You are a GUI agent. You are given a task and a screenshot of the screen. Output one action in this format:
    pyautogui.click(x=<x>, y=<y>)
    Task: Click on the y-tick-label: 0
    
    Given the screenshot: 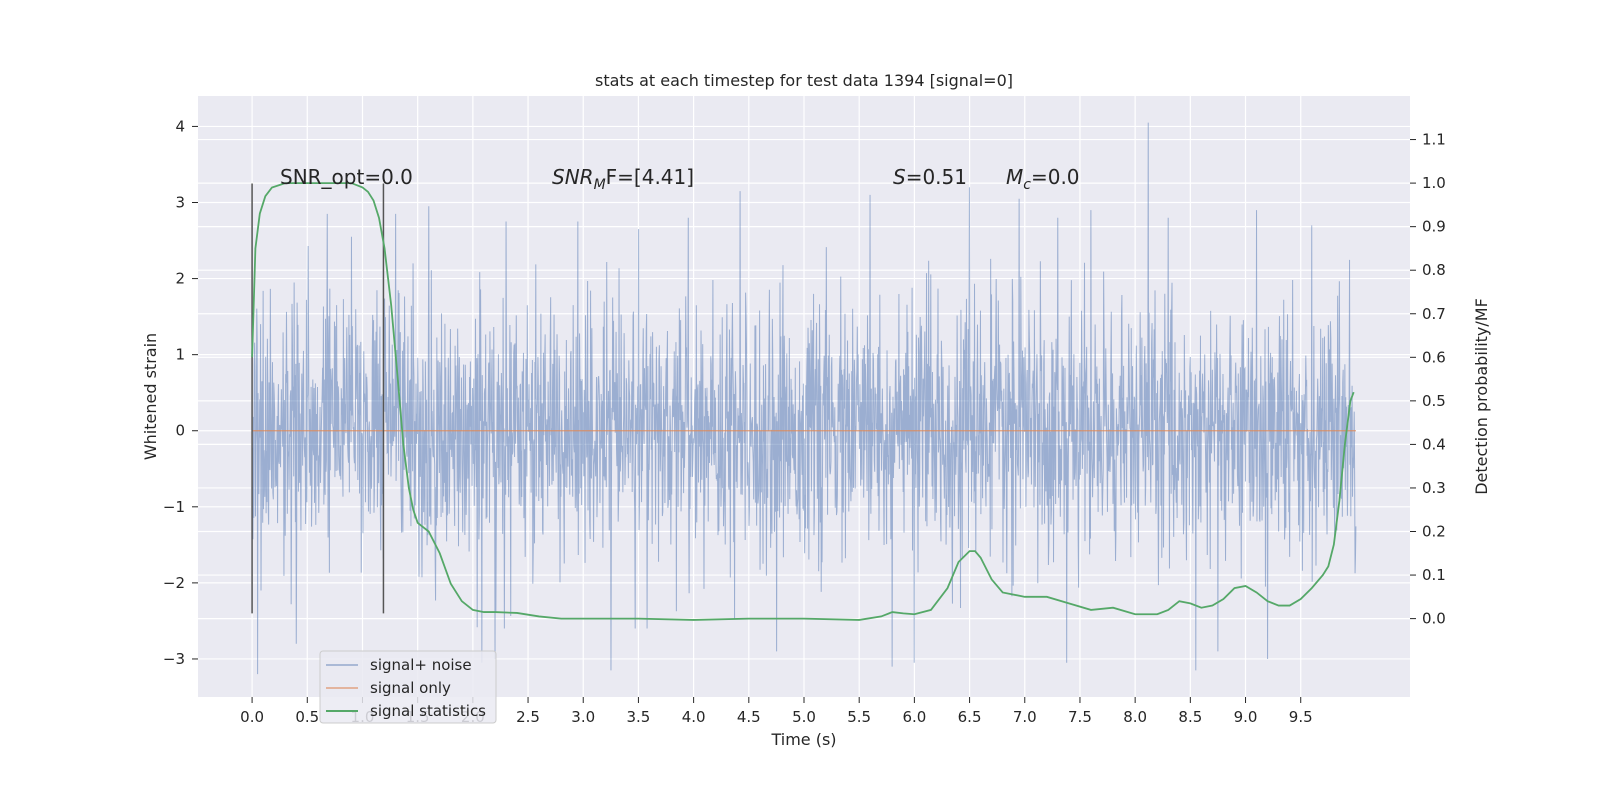 What is the action you would take?
    pyautogui.click(x=180, y=431)
    